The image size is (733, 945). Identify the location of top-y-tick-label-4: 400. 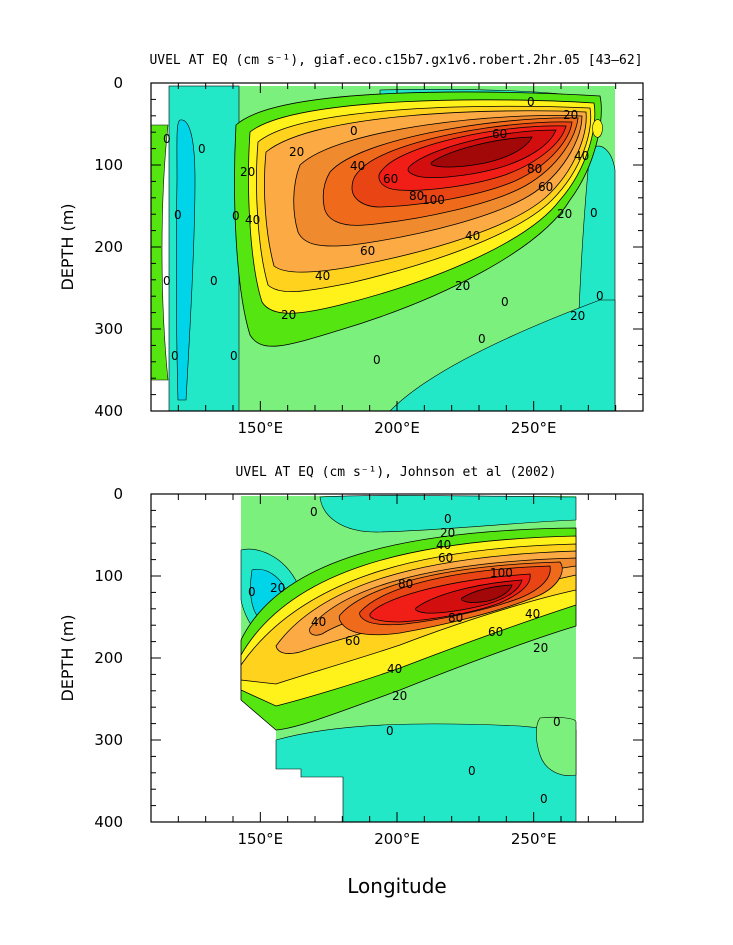
(108, 411).